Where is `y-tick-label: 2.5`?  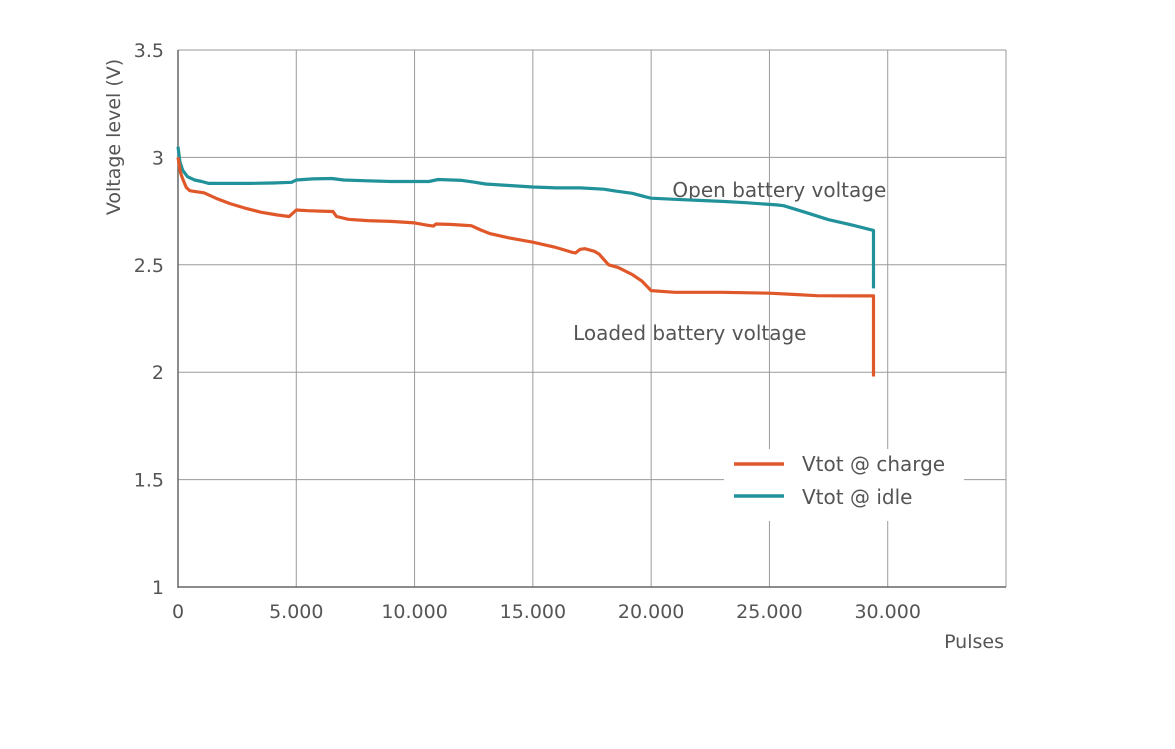 y-tick-label: 2.5 is located at coordinates (149, 266).